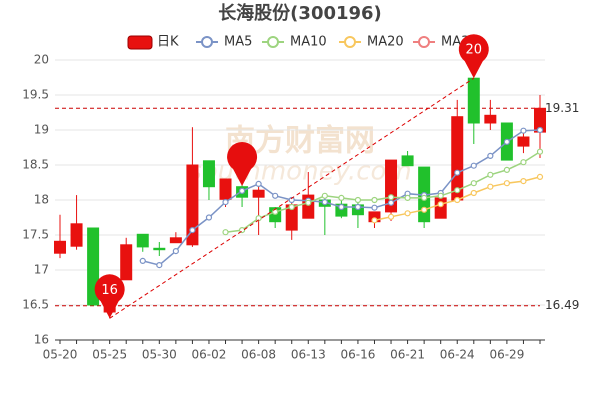  Describe the element at coordinates (308, 42) in the screenshot. I see `legend-label: MA10` at that location.